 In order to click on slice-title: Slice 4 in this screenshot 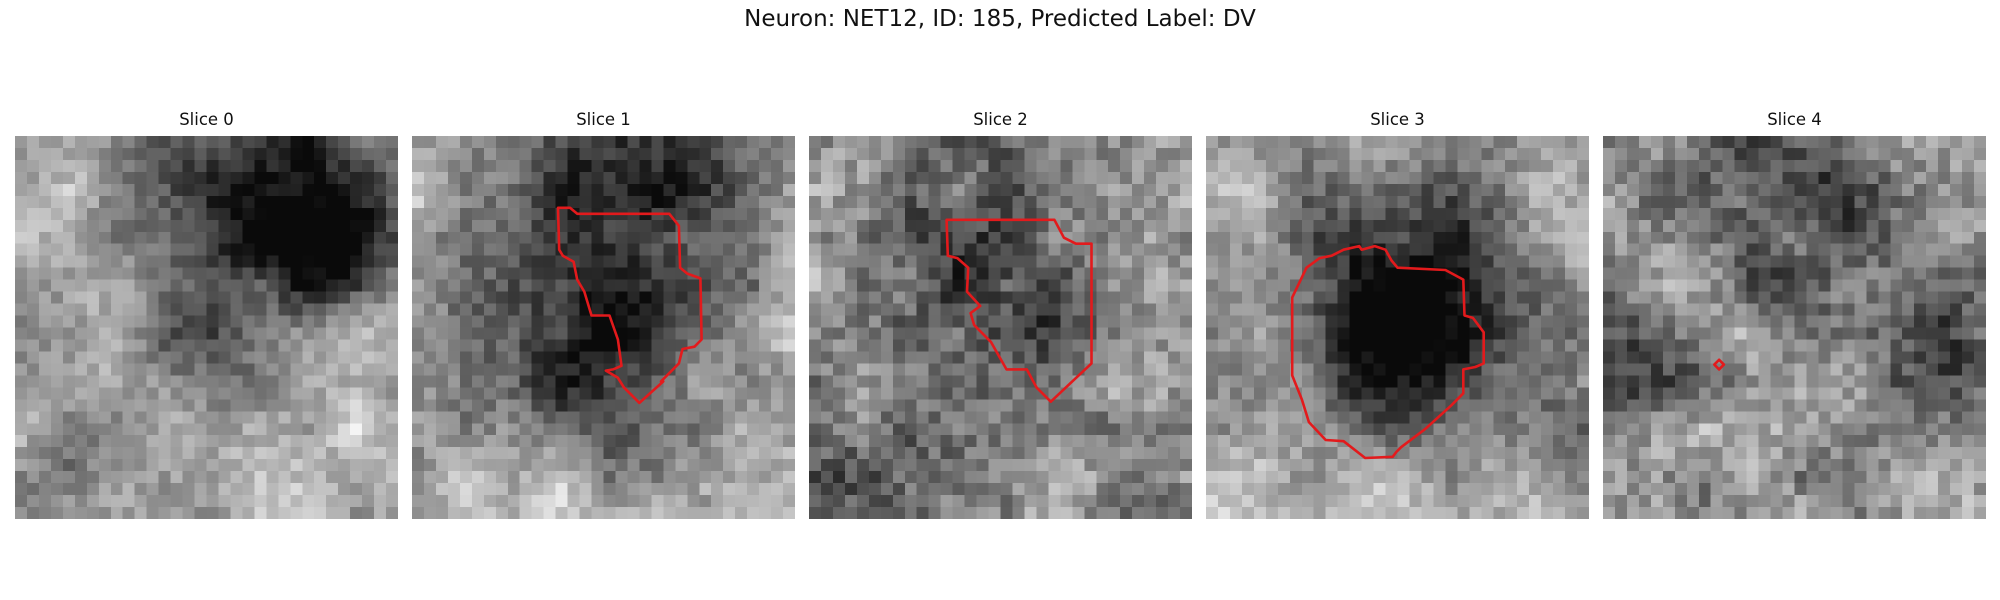, I will do `click(1794, 119)`.